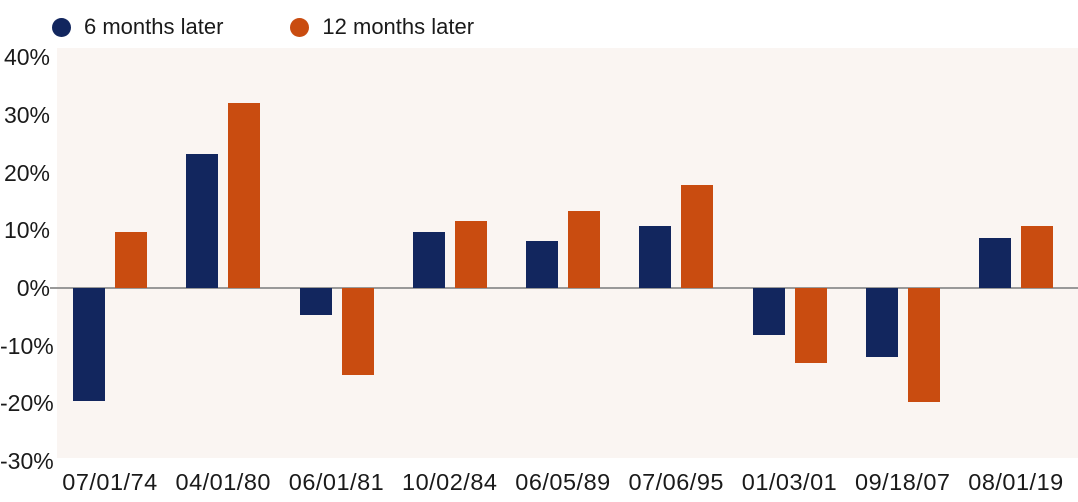 This screenshot has width=1078, height=502. I want to click on x-tick-label: 01/03/01, so click(789, 482).